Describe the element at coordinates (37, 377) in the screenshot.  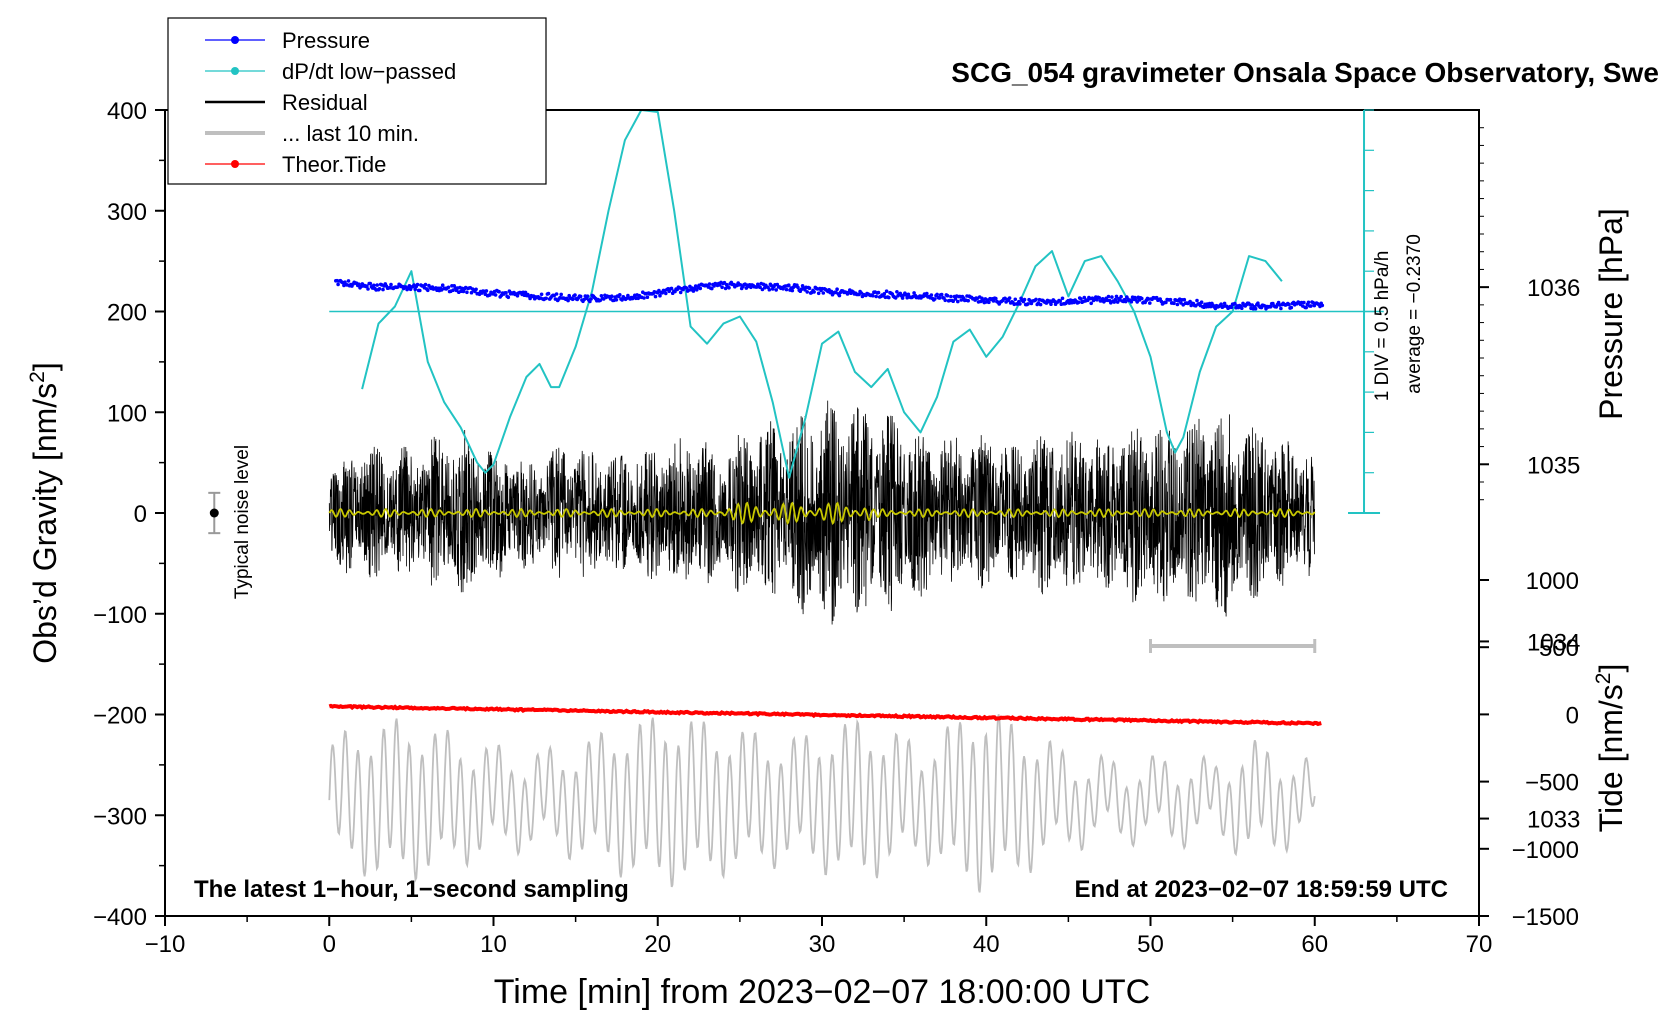
I see `y-label-gravity-sup: 2` at that location.